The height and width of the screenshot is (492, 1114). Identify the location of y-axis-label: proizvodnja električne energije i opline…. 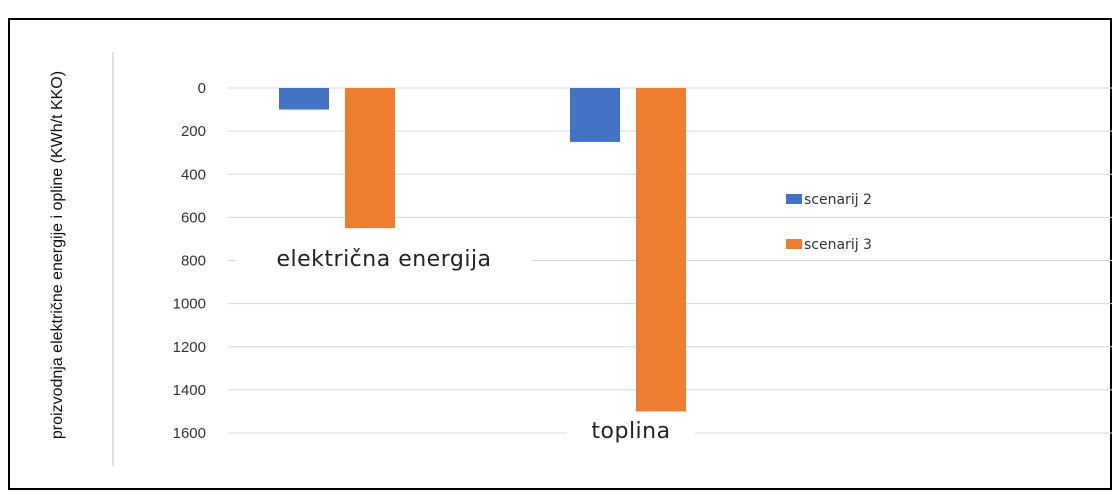
(57, 255).